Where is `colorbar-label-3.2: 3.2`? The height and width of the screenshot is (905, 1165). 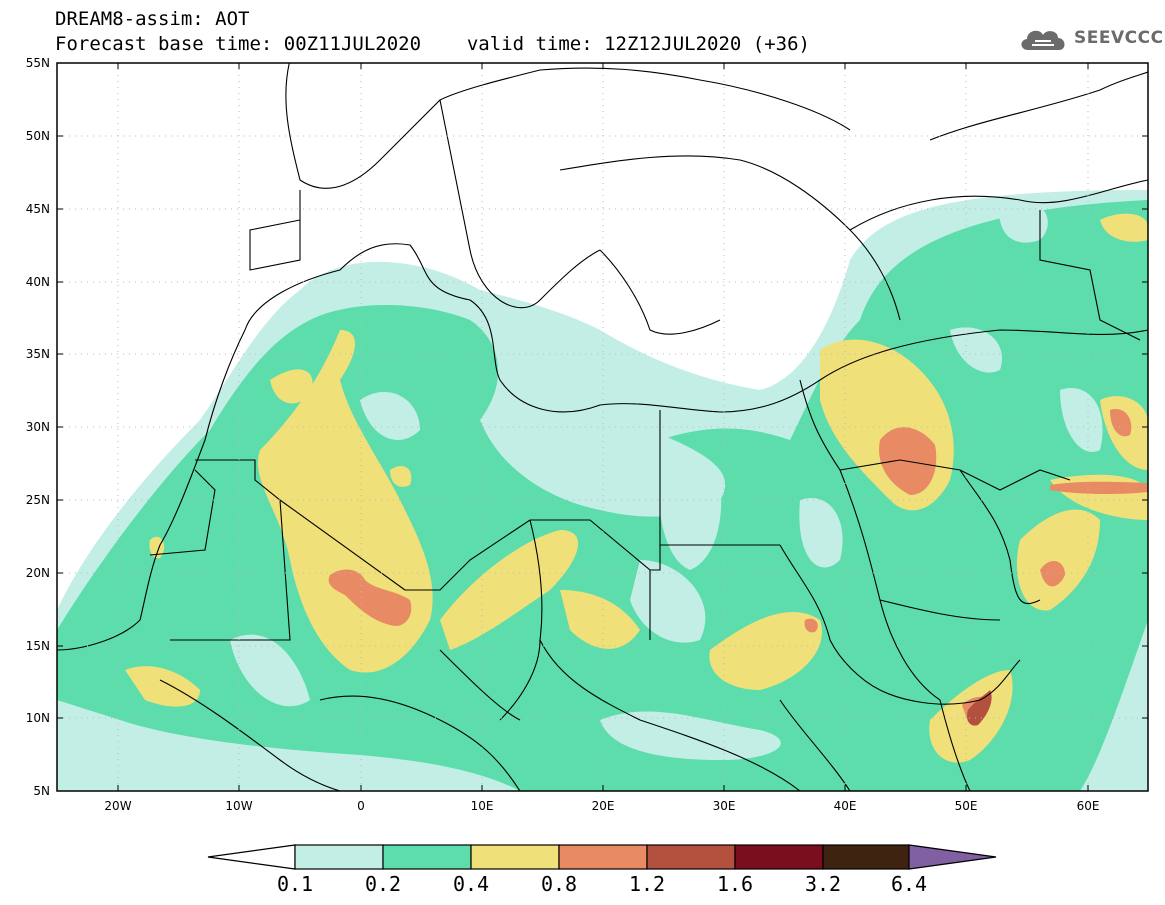
colorbar-label-3.2: 3.2 is located at coordinates (823, 884).